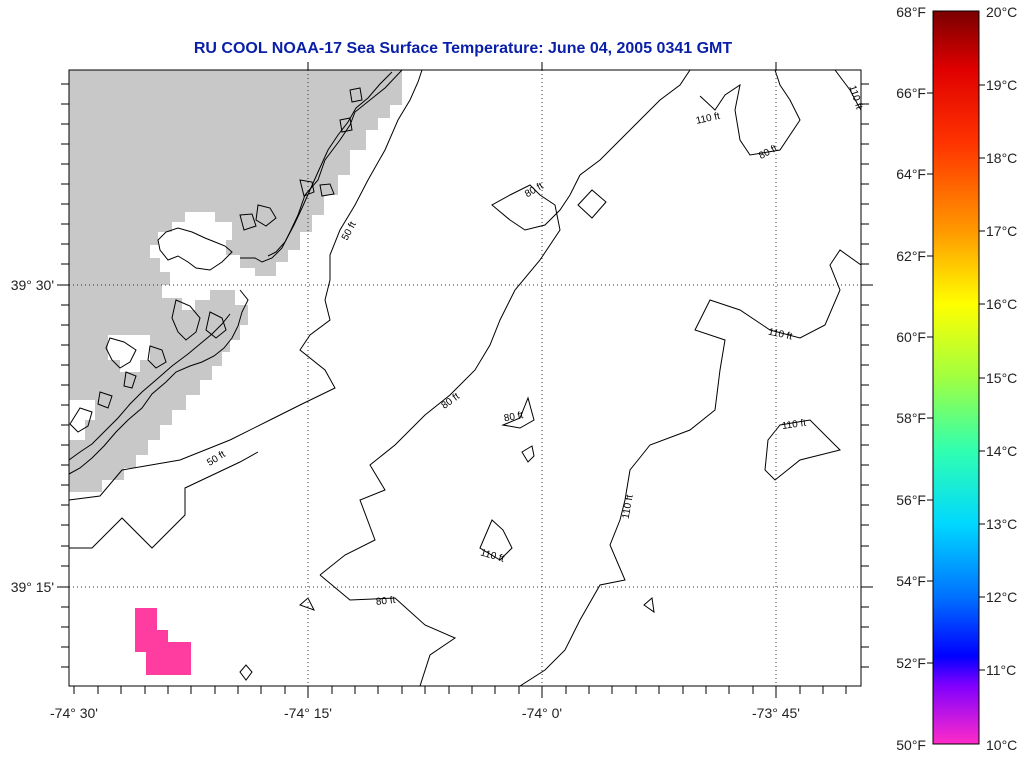  Describe the element at coordinates (1001, 231) in the screenshot. I see `colorbar-c-label: 17°C` at that location.